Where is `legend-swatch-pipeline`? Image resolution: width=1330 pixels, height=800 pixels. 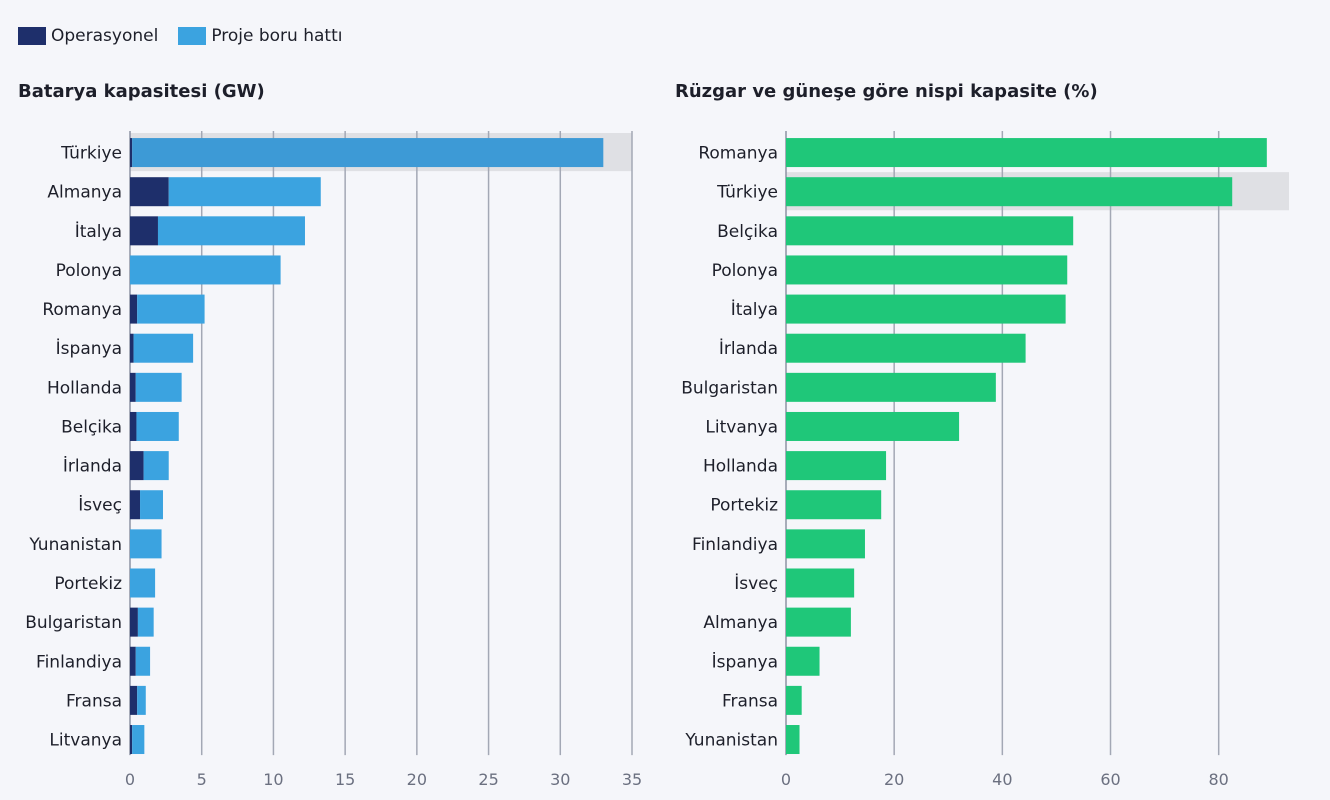
legend-swatch-pipeline is located at coordinates (192, 36).